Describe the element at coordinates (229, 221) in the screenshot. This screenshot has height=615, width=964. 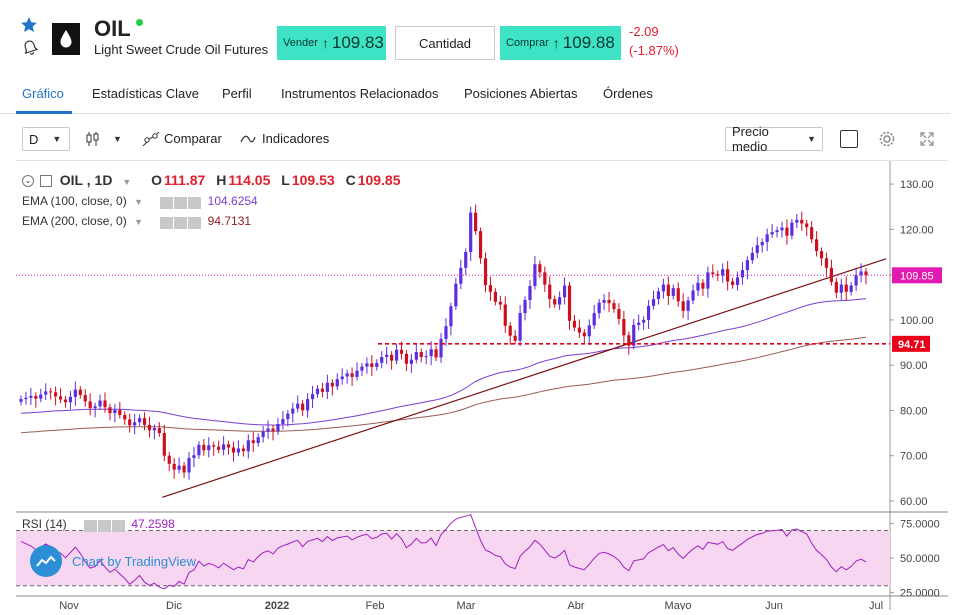
I see `ema200-value: 94.7131` at that location.